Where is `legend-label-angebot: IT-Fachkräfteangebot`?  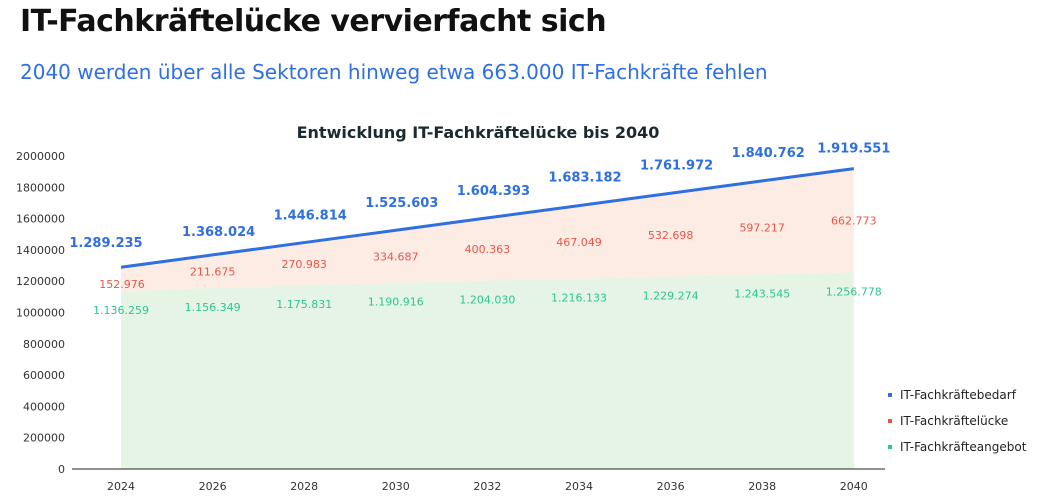 legend-label-angebot: IT-Fachkräfteangebot is located at coordinates (963, 447).